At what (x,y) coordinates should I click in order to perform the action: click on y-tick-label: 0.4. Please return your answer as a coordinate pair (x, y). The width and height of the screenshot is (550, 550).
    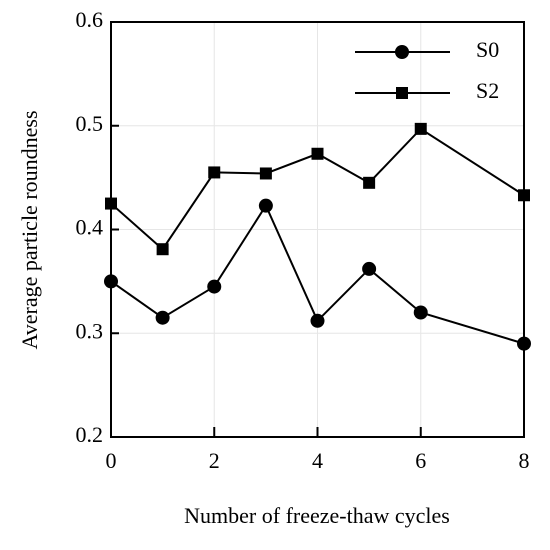
    Looking at the image, I should click on (90, 227).